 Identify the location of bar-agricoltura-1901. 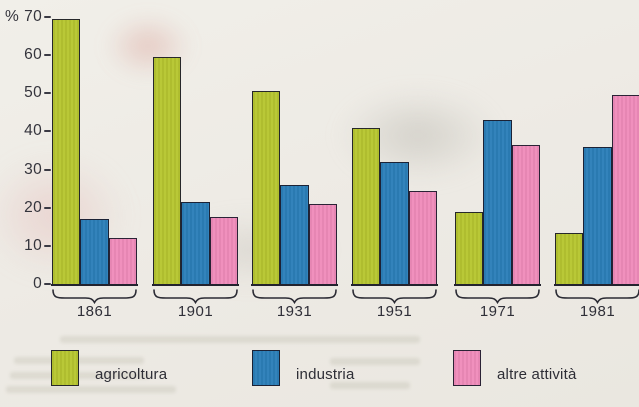
(167, 171).